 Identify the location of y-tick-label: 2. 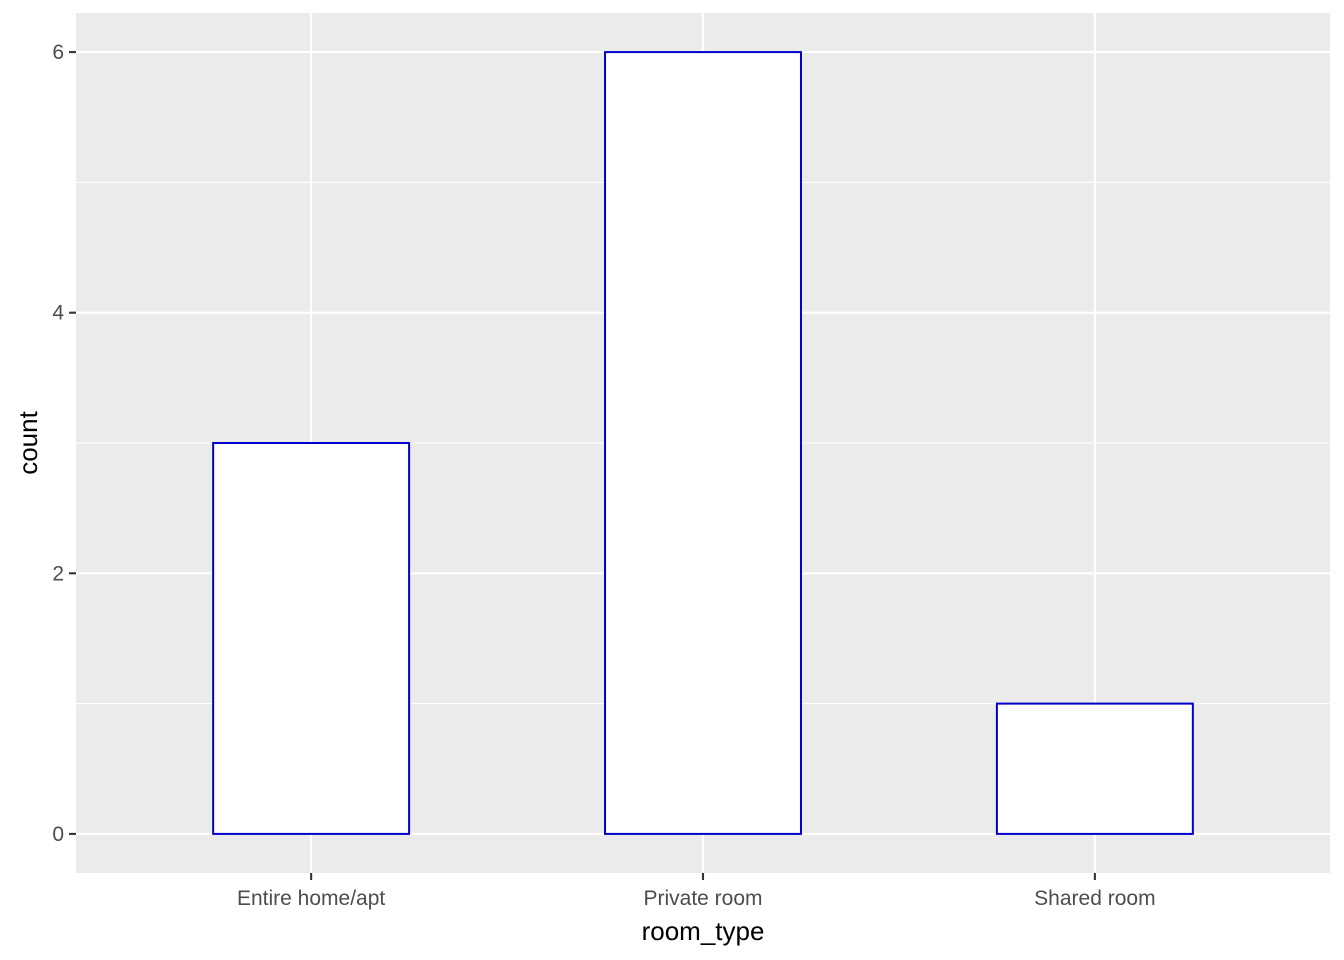
(58, 573).